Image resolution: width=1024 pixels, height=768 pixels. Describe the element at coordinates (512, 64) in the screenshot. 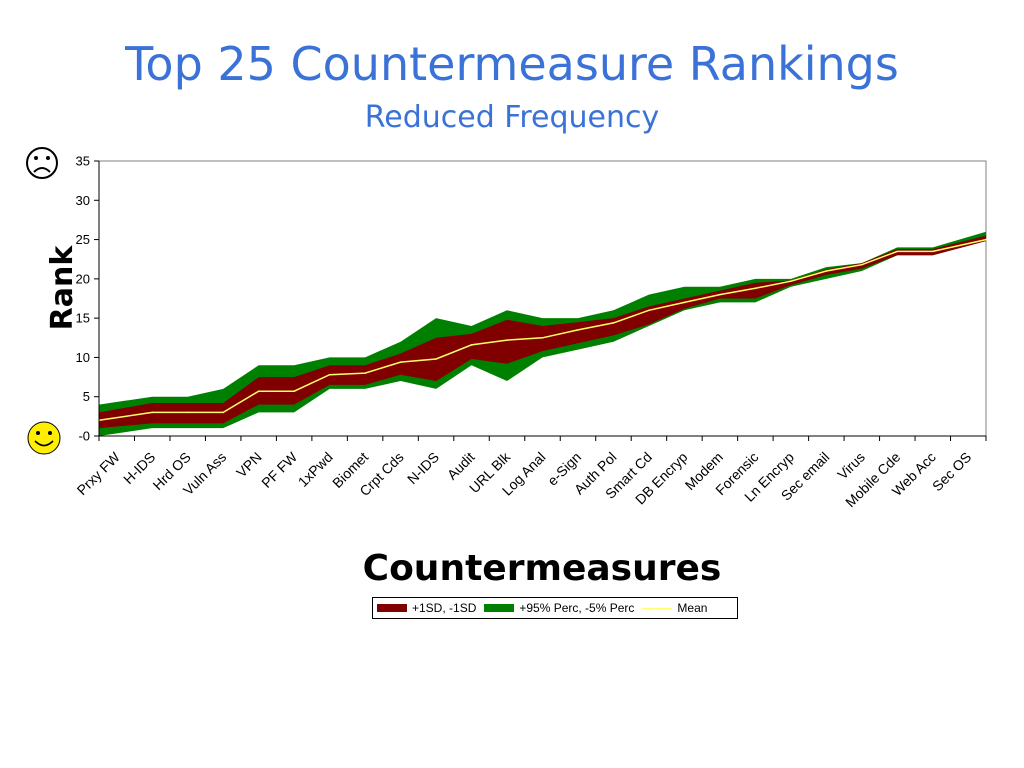

I see `chart-title: Top 25 Countermeasure Rankings` at that location.